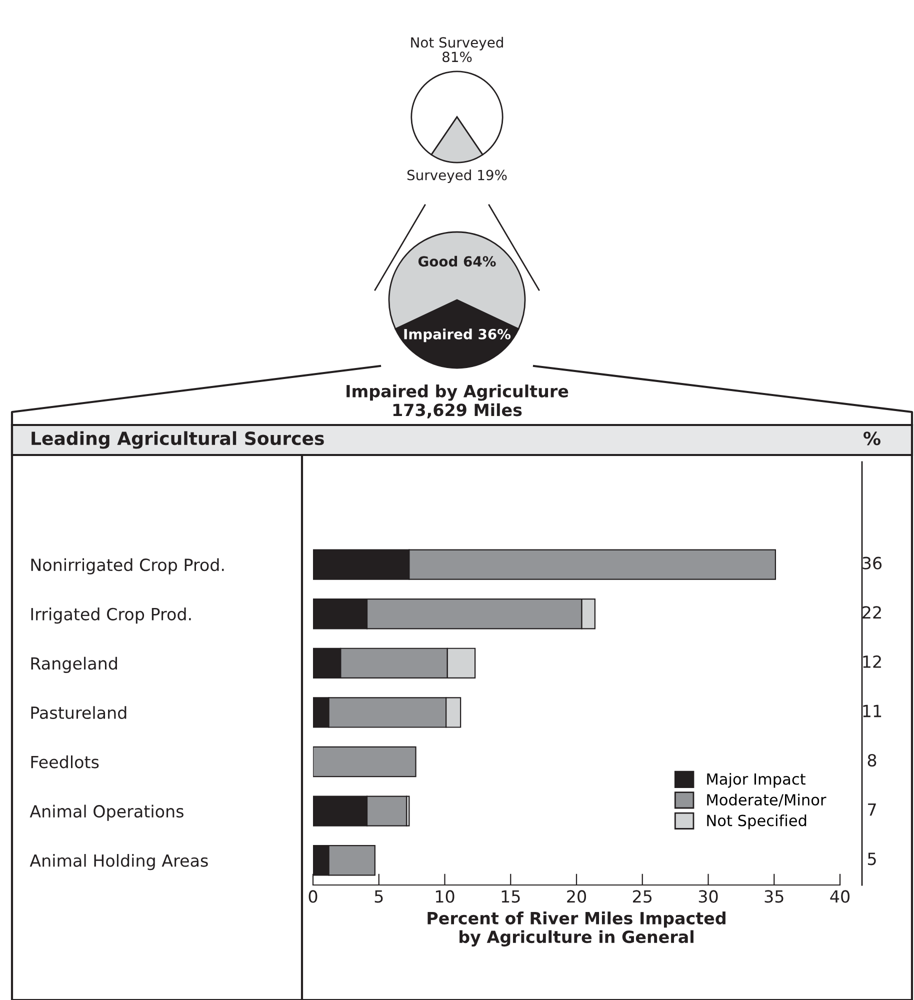 Image resolution: width=914 pixels, height=1000 pixels. What do you see at coordinates (576, 896) in the screenshot?
I see `x-tick-label: 20` at bounding box center [576, 896].